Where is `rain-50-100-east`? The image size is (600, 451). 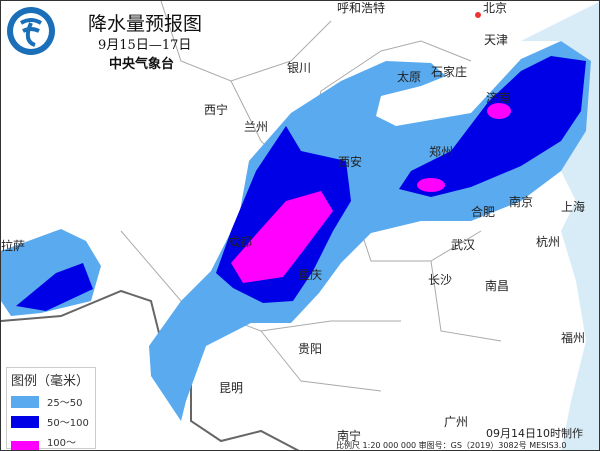 rain-50-100-east is located at coordinates (492, 126).